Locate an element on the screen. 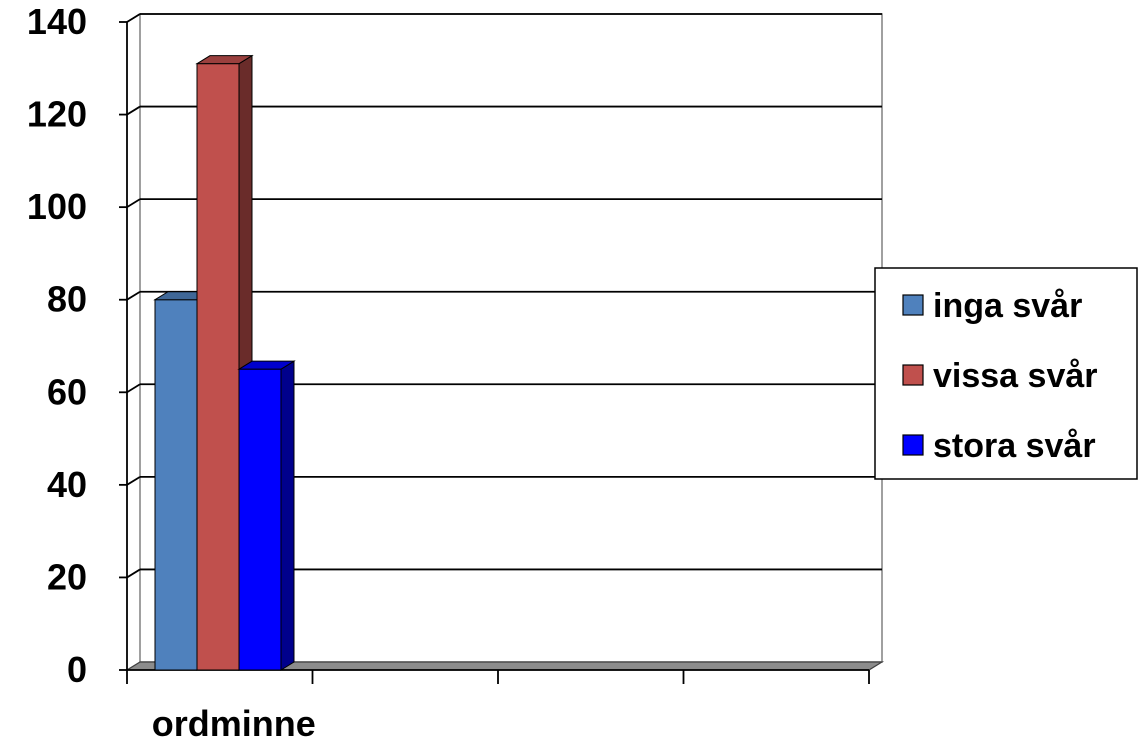 The width and height of the screenshot is (1138, 744). bars is located at coordinates (224, 362).